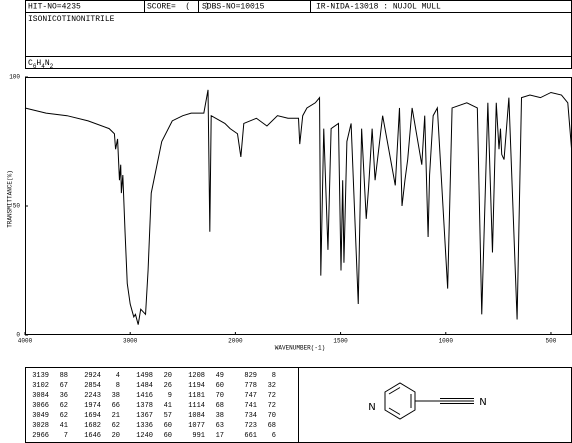 Image resolution: width=572 pixels, height=443 pixels. I want to click on peak-wavenumber: 1208, so click(196, 376).